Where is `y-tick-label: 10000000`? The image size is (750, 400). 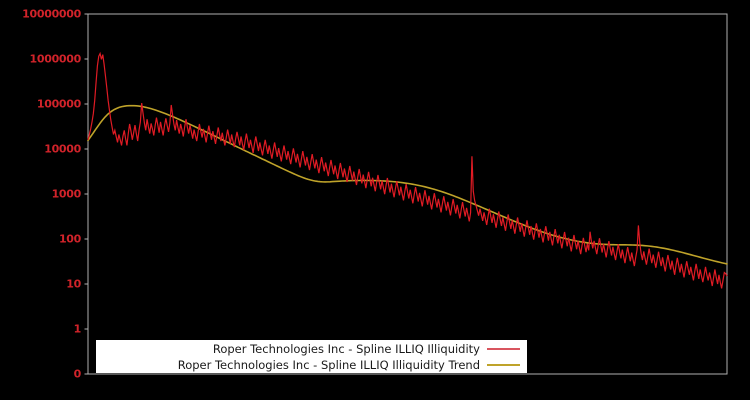 y-tick-label: 10000000 is located at coordinates (51, 14).